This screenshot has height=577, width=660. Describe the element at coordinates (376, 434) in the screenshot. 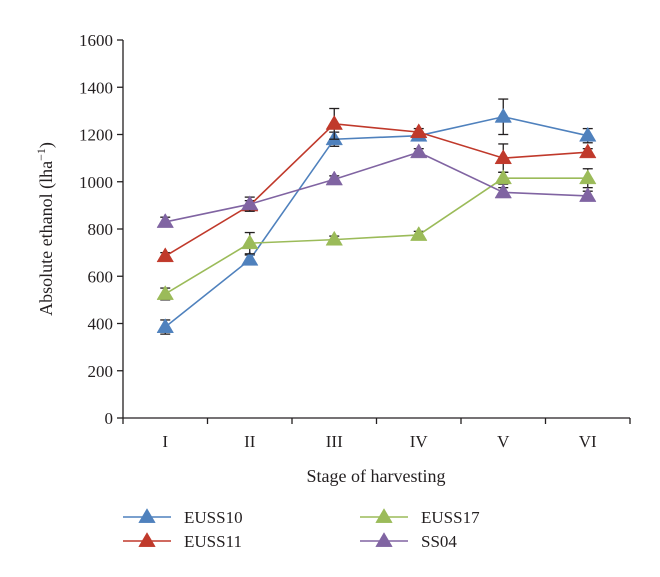

I see `x-ticks: I II III IV V VI` at that location.